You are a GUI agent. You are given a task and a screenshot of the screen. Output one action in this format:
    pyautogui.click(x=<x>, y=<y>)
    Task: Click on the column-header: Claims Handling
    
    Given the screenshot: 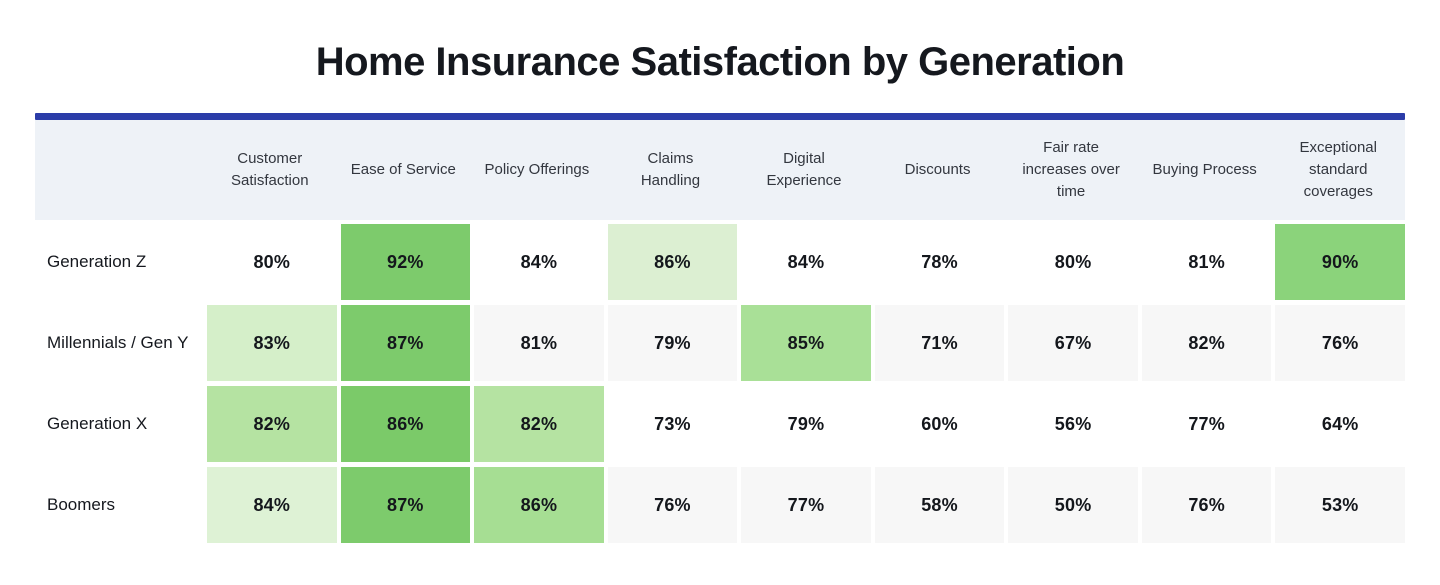 What is the action you would take?
    pyautogui.click(x=670, y=169)
    